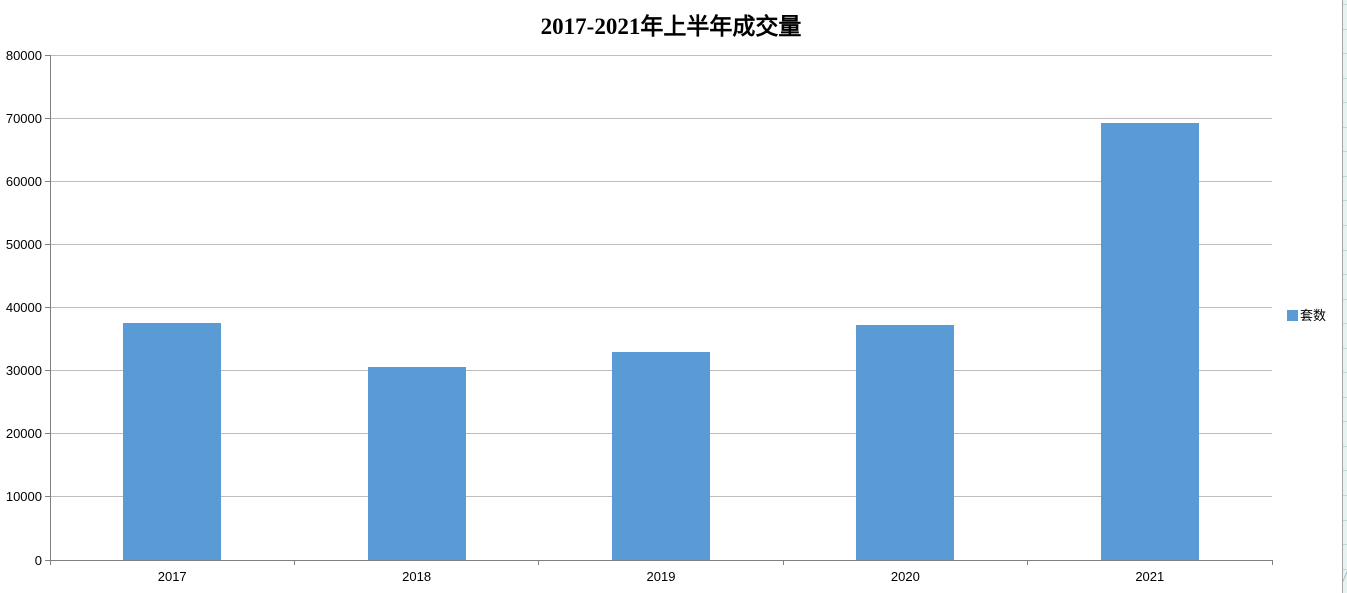 This screenshot has height=593, width=1347. I want to click on y-axis-tick-label: 80000, so click(23, 55).